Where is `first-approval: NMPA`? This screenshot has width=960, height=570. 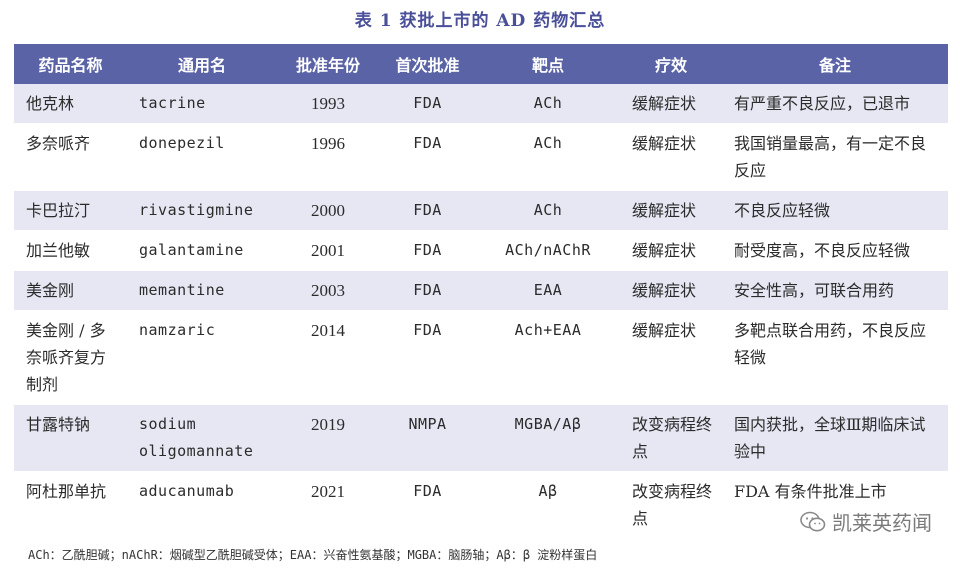
first-approval: NMPA is located at coordinates (427, 438).